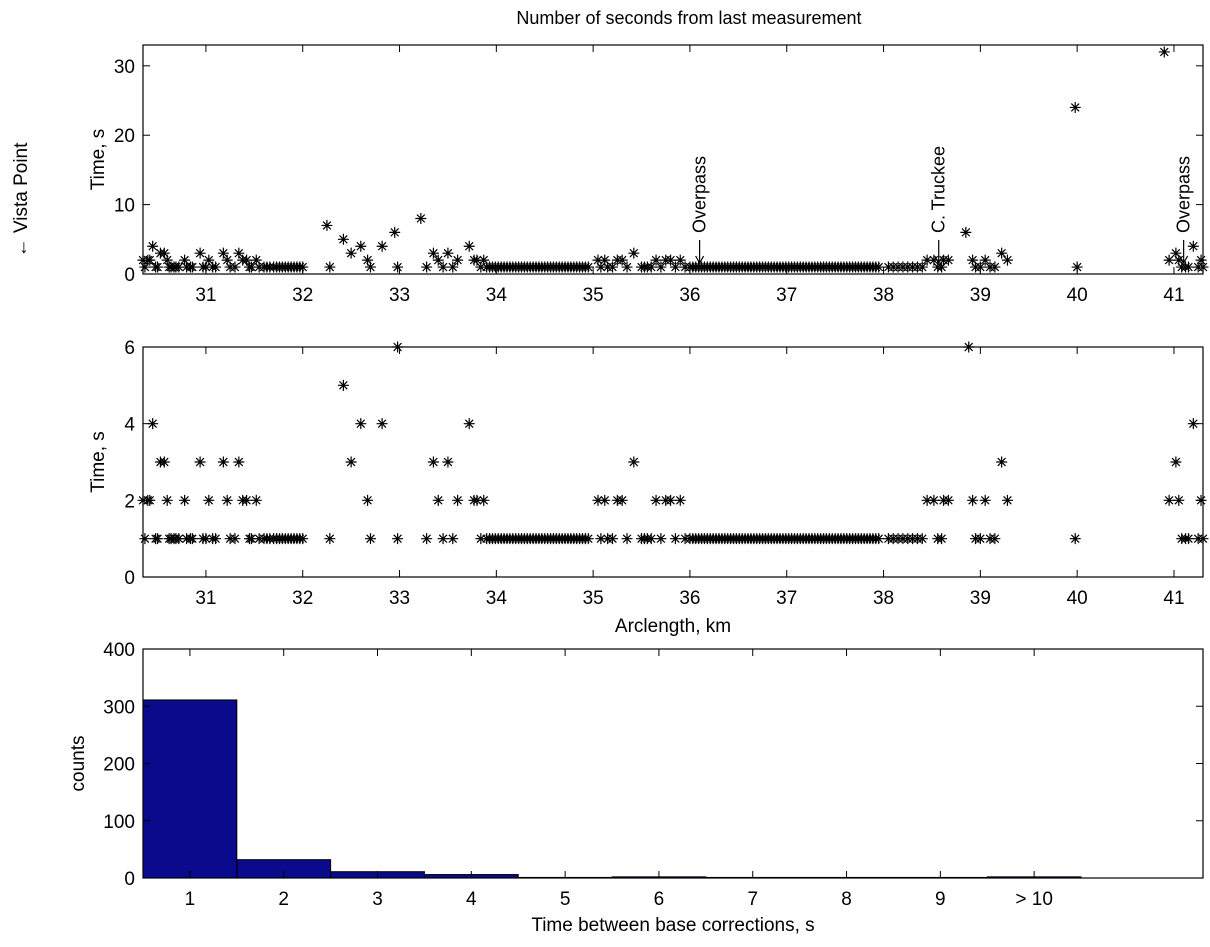 This screenshot has height=947, width=1210. What do you see at coordinates (700, 194) in the screenshot?
I see `annotation-label: Overpass` at bounding box center [700, 194].